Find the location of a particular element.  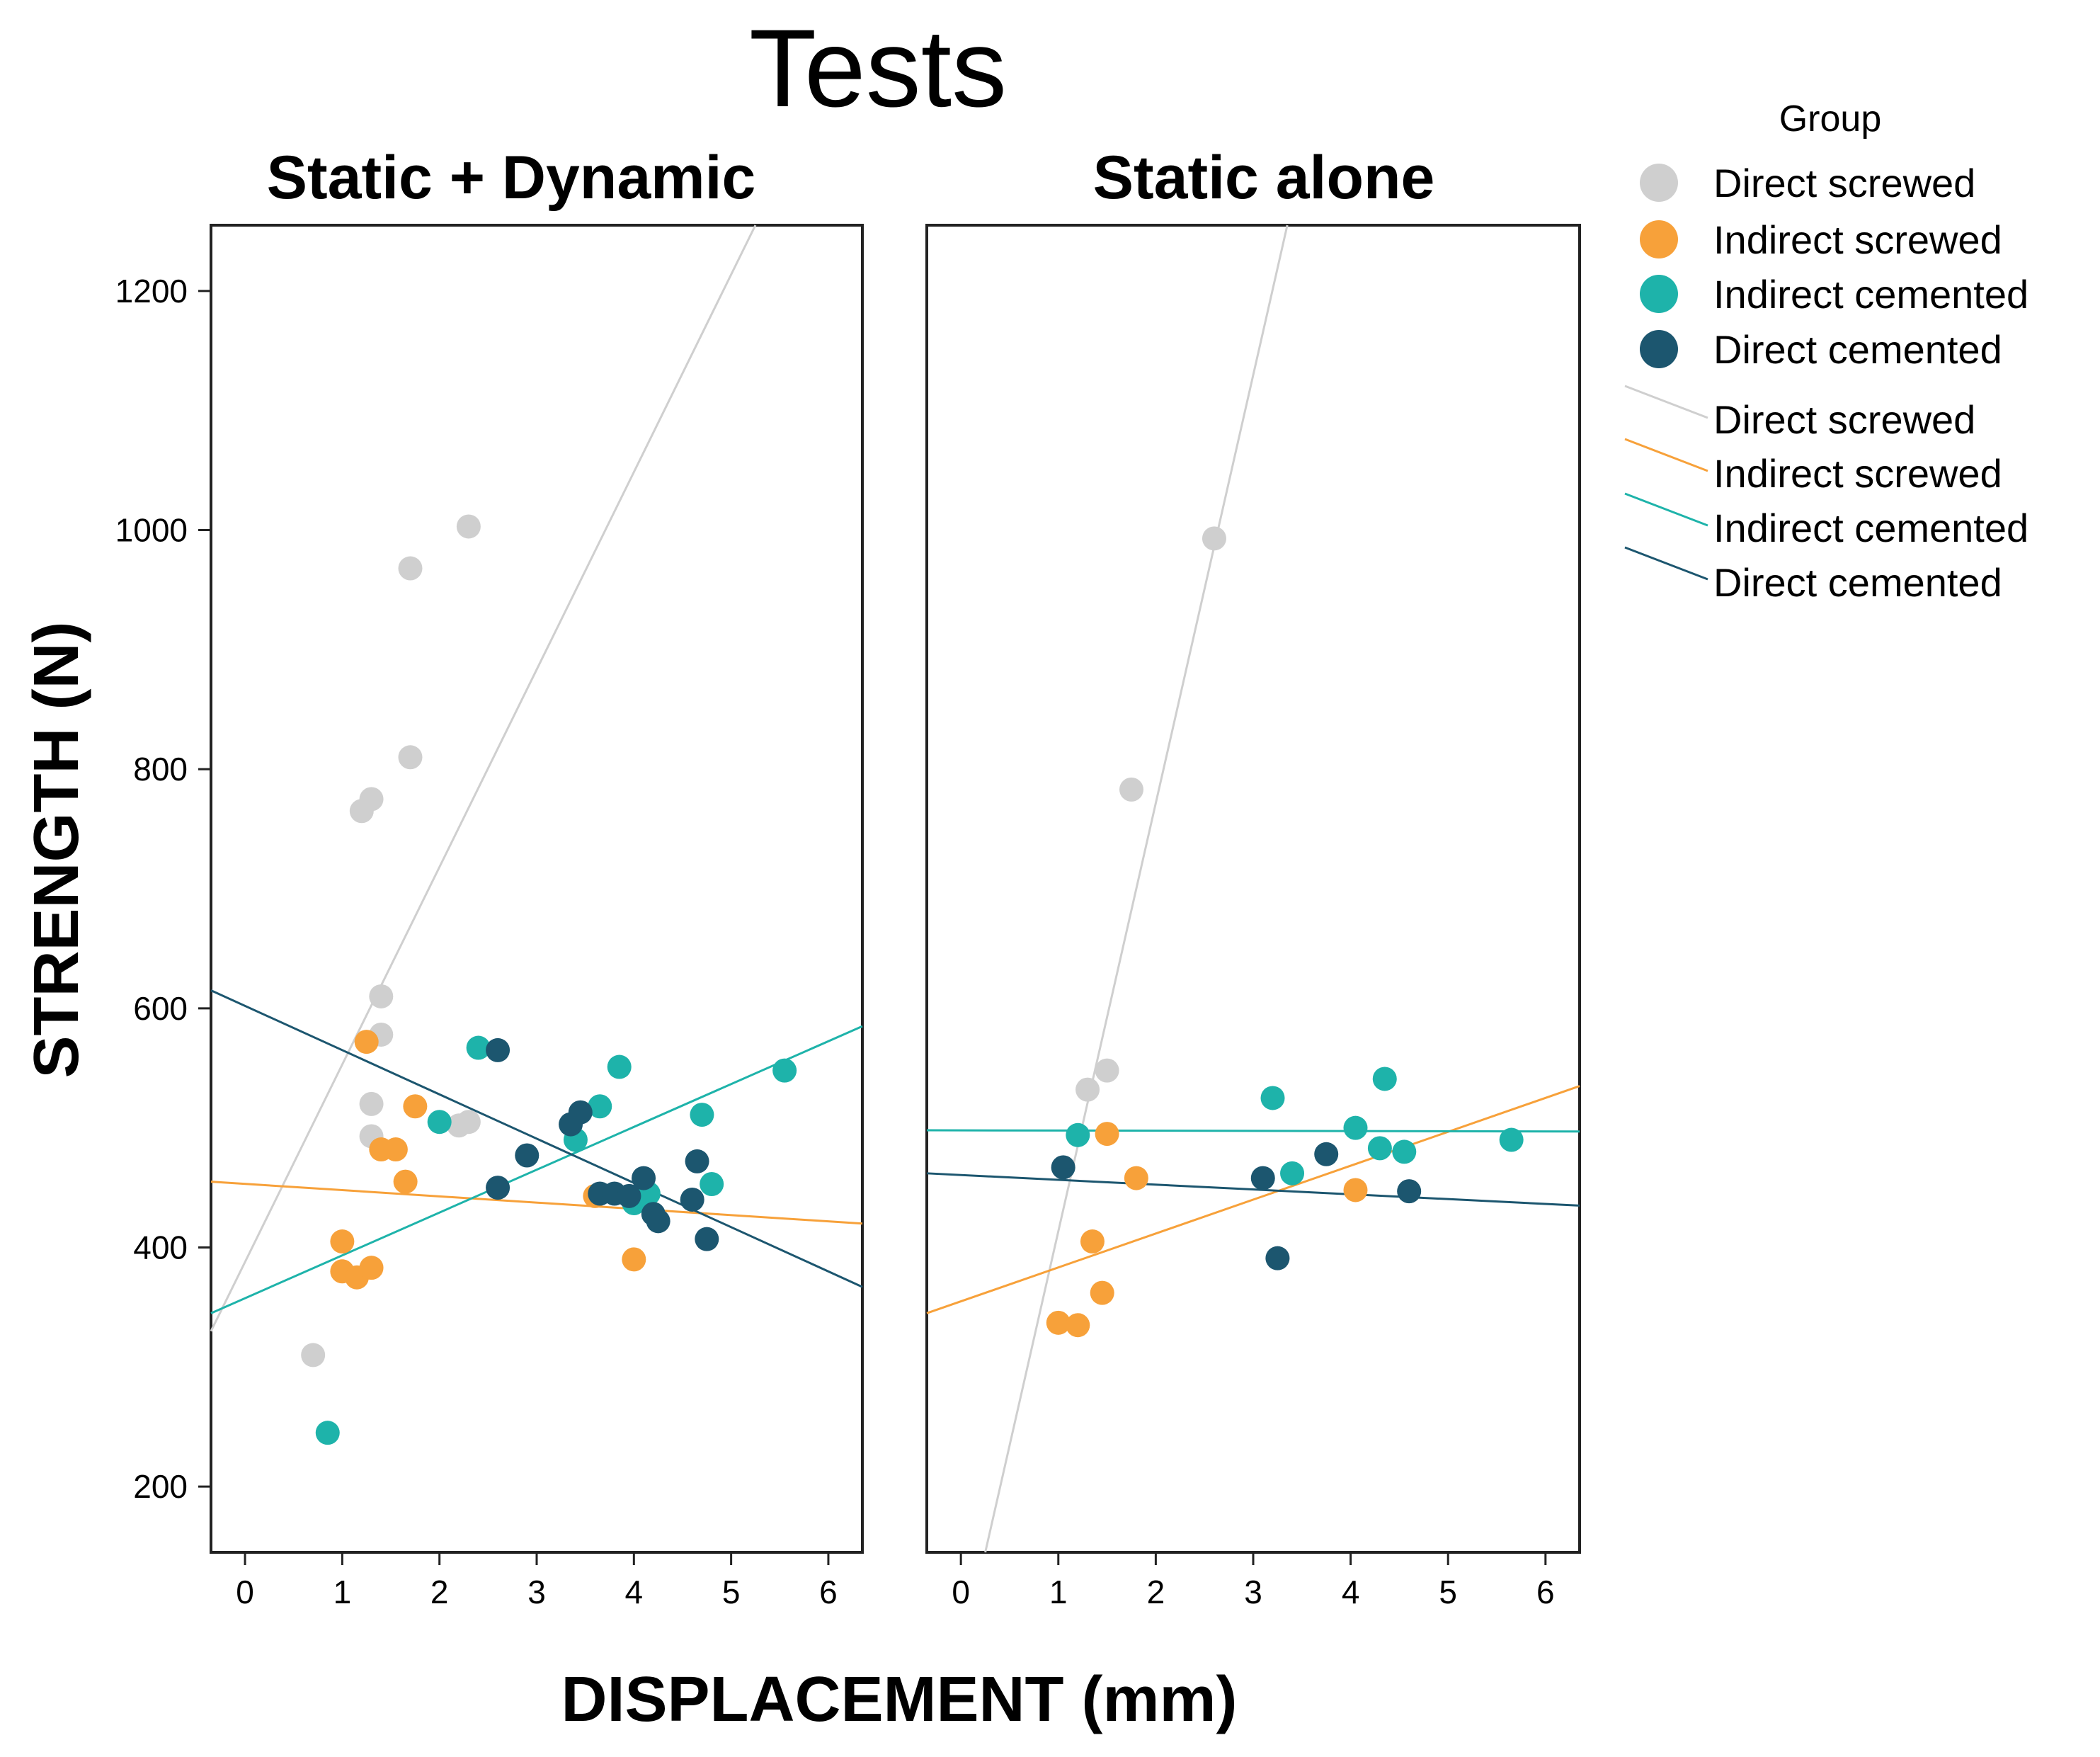

fit-line-indirect-screwed is located at coordinates (1253, 1199).